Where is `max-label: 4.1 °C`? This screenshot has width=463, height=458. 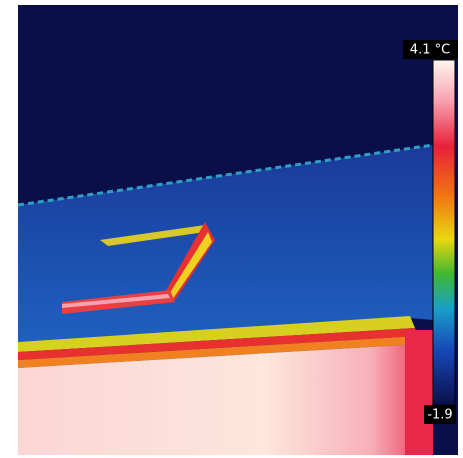 max-label: 4.1 °C is located at coordinates (430, 50).